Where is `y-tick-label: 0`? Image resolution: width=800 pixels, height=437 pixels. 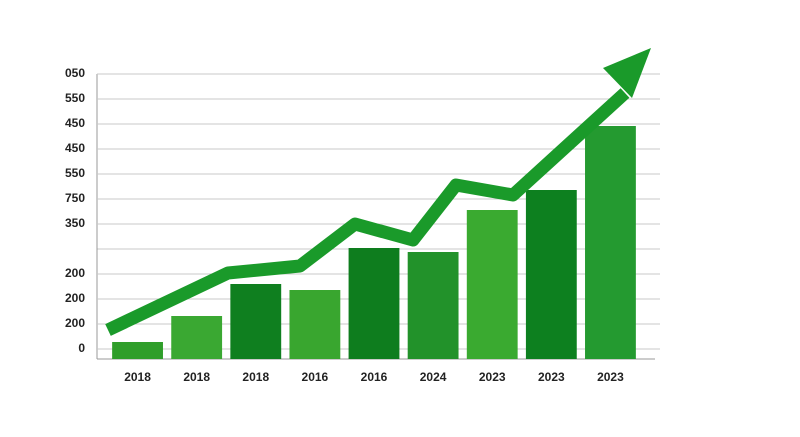 y-tick-label: 0 is located at coordinates (81, 348).